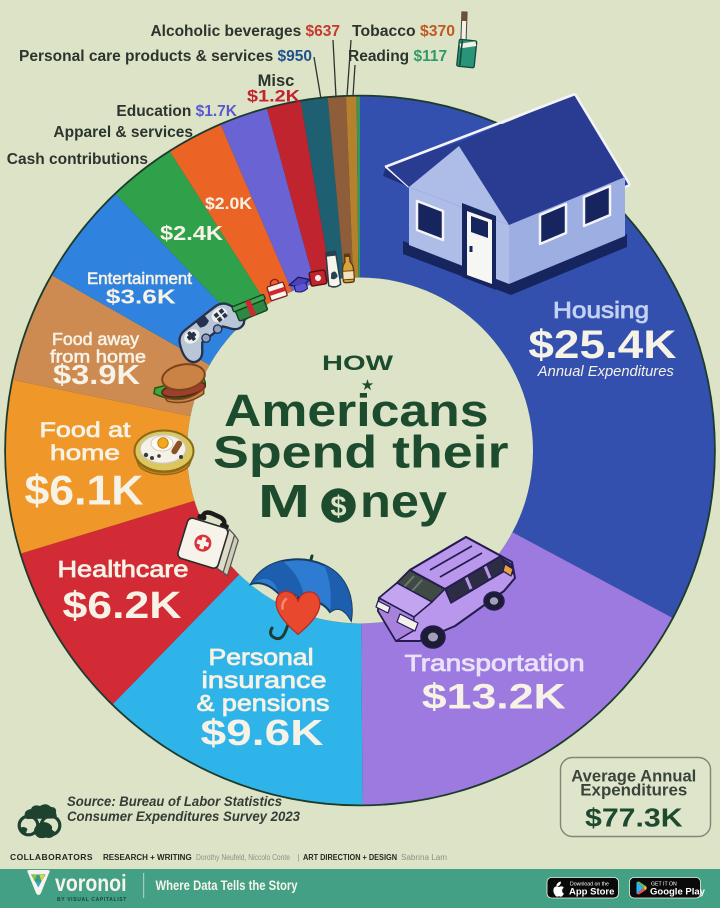 The width and height of the screenshot is (720, 908). What do you see at coordinates (228, 204) in the screenshot?
I see `svg-text: $2.0K` at bounding box center [228, 204].